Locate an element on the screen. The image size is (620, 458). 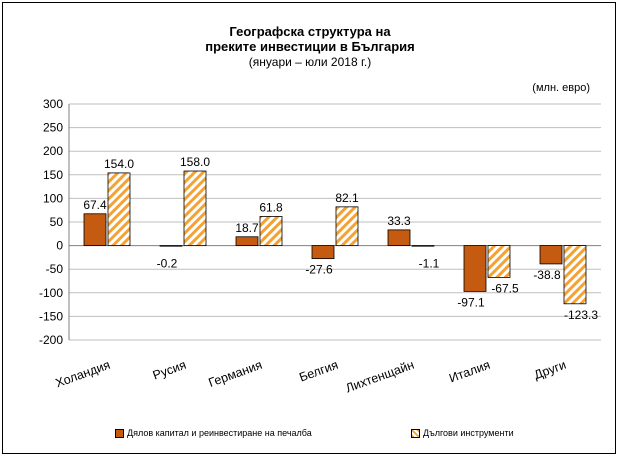
data-label: -0.2 is located at coordinates (167, 264).